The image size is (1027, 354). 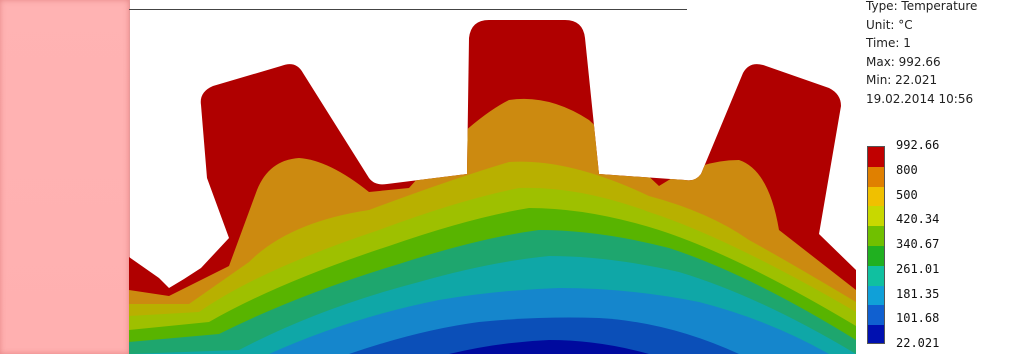 I want to click on legend-color-bar, so click(x=876, y=245).